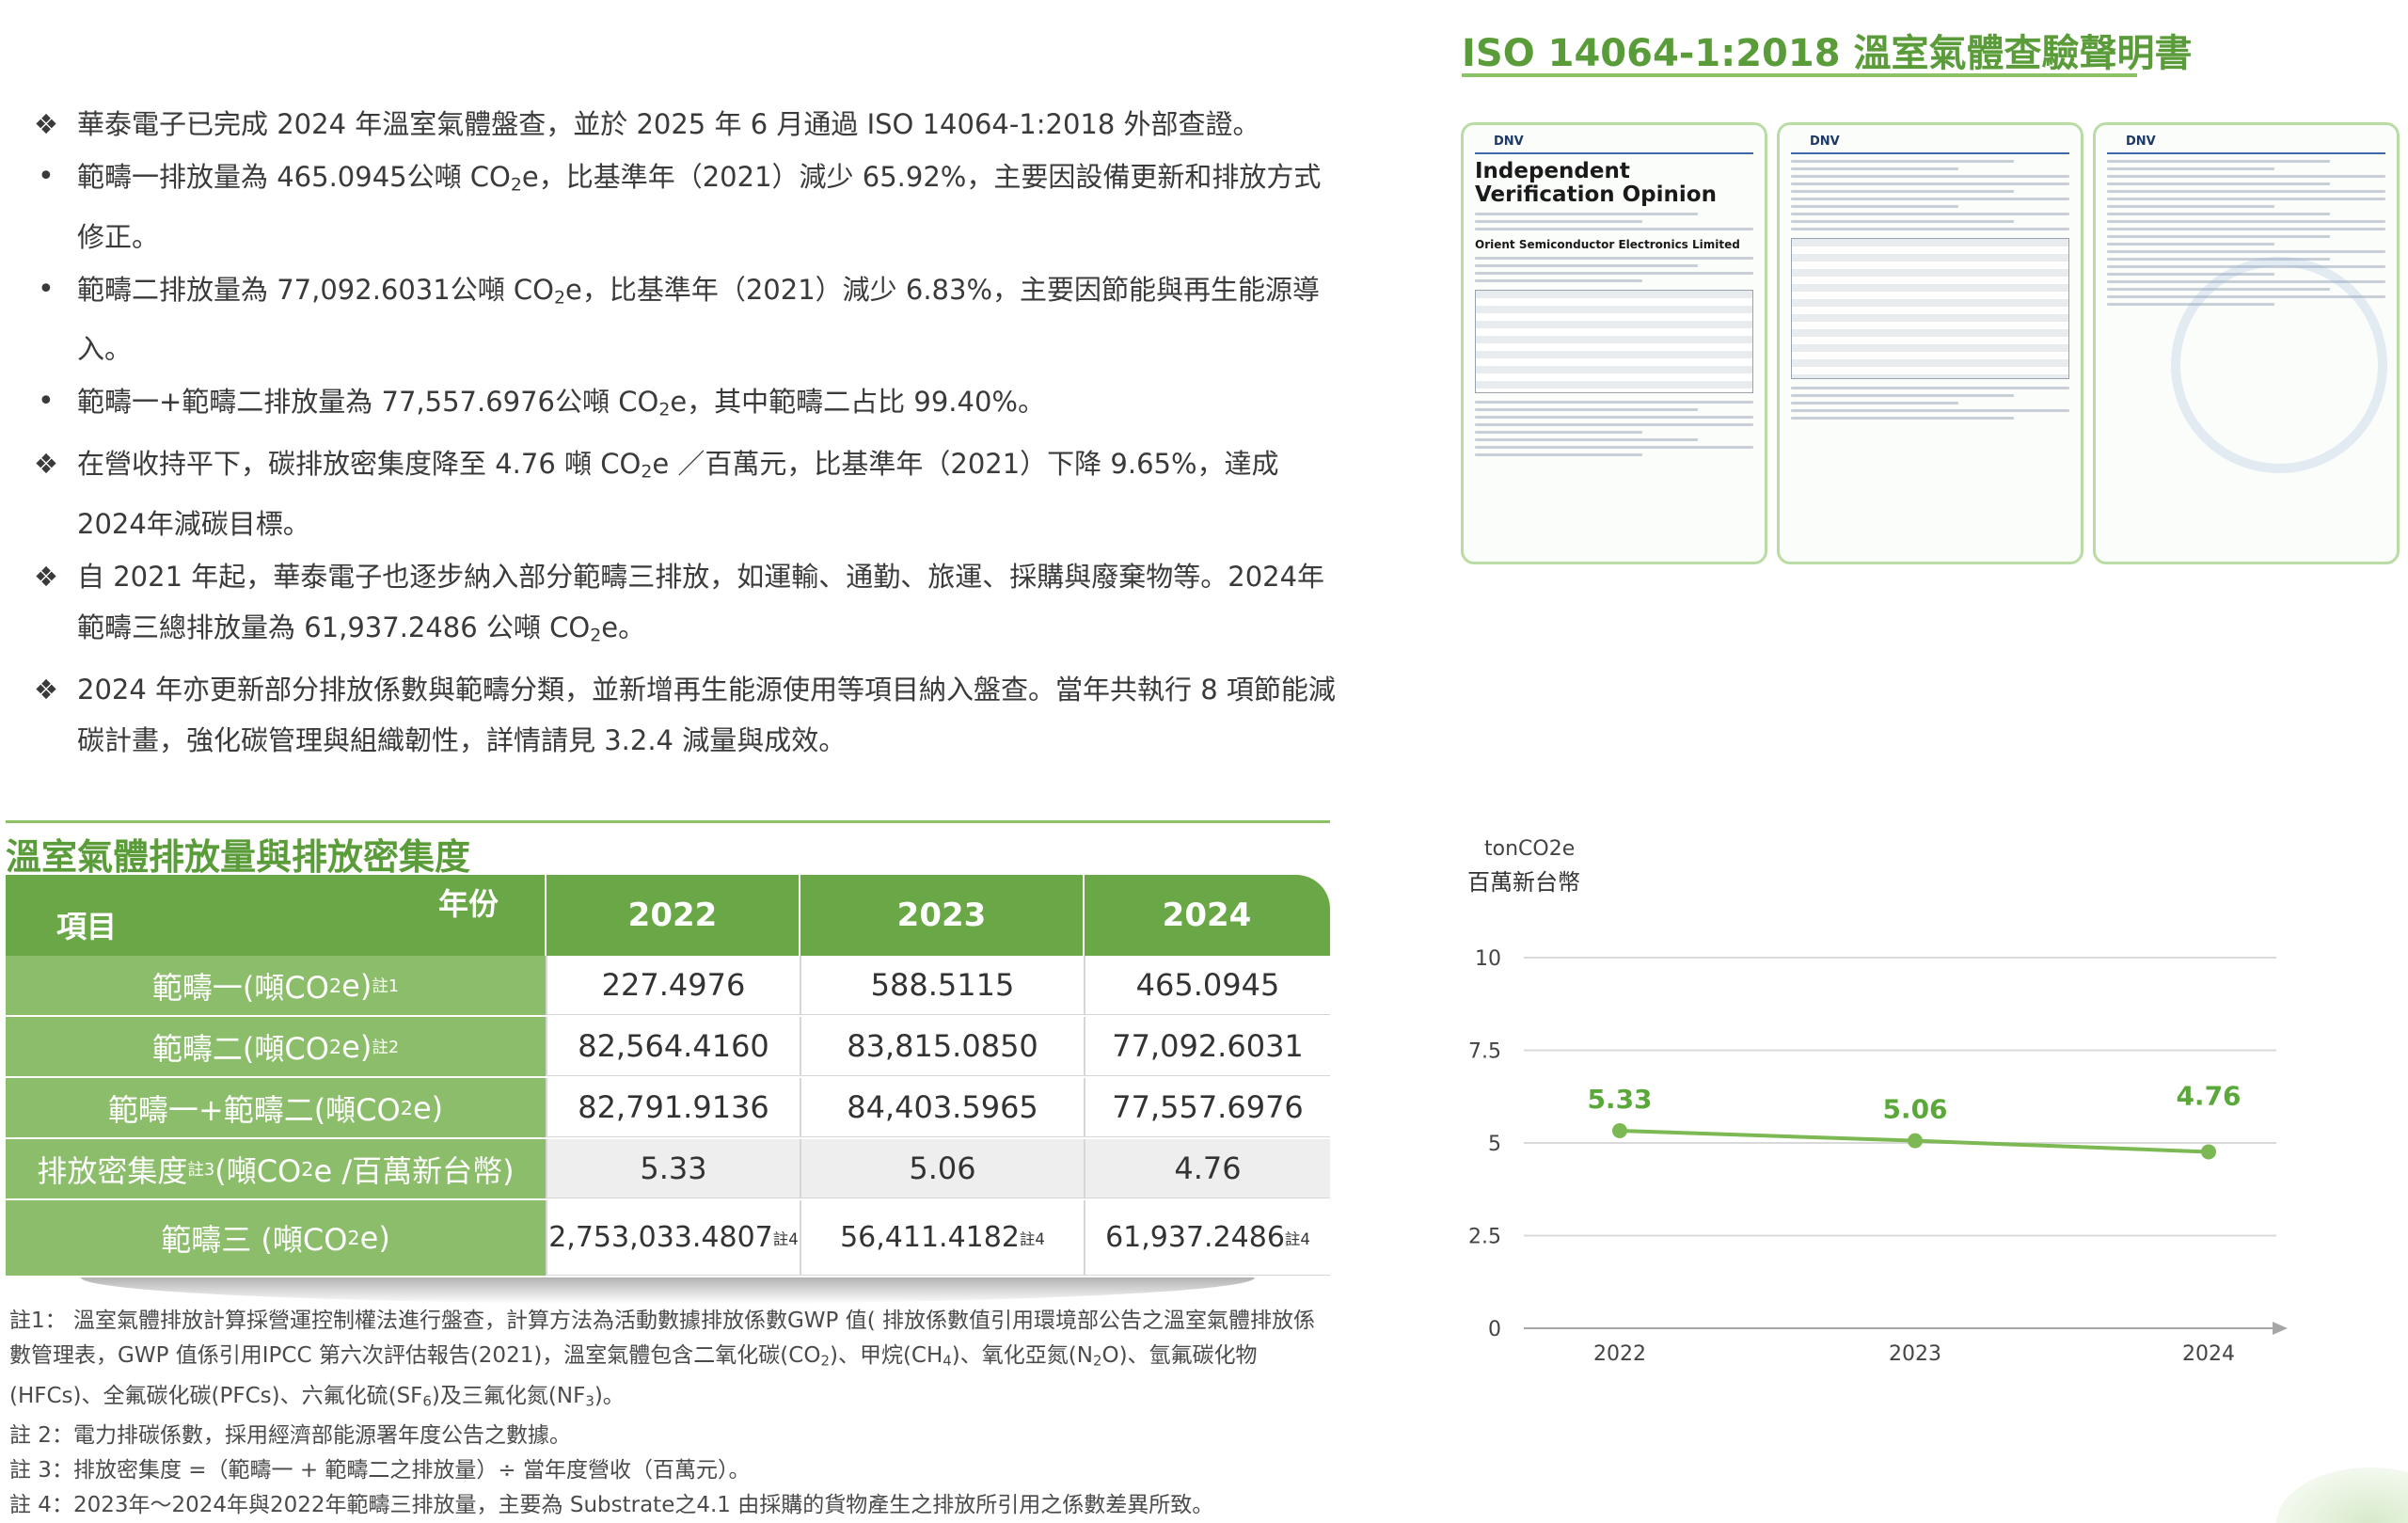 This screenshot has width=2408, height=1523. What do you see at coordinates (668, 821) in the screenshot?
I see `section-rule` at bounding box center [668, 821].